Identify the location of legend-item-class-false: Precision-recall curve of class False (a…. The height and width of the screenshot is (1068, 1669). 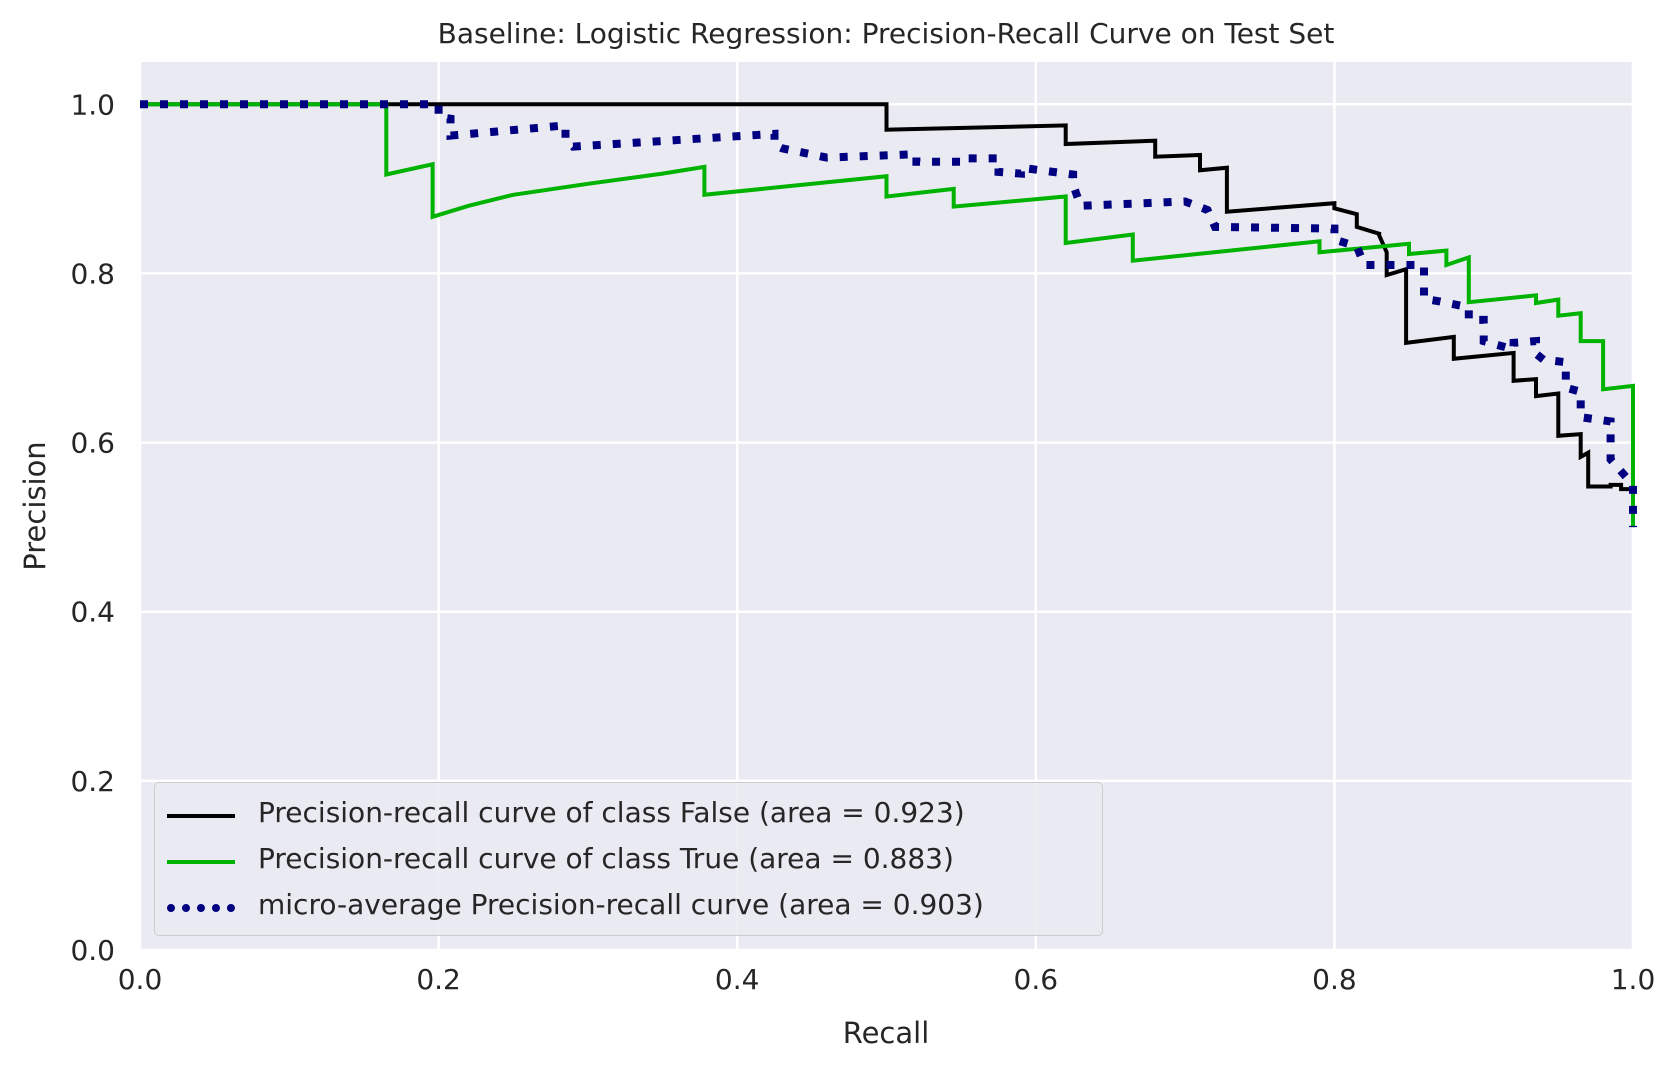
(628, 816).